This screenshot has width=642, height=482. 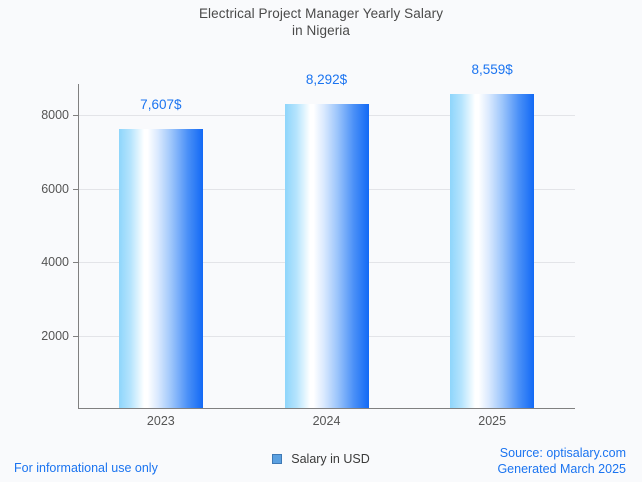 What do you see at coordinates (321, 30) in the screenshot?
I see `chart-title-line-2: in Nigeria` at bounding box center [321, 30].